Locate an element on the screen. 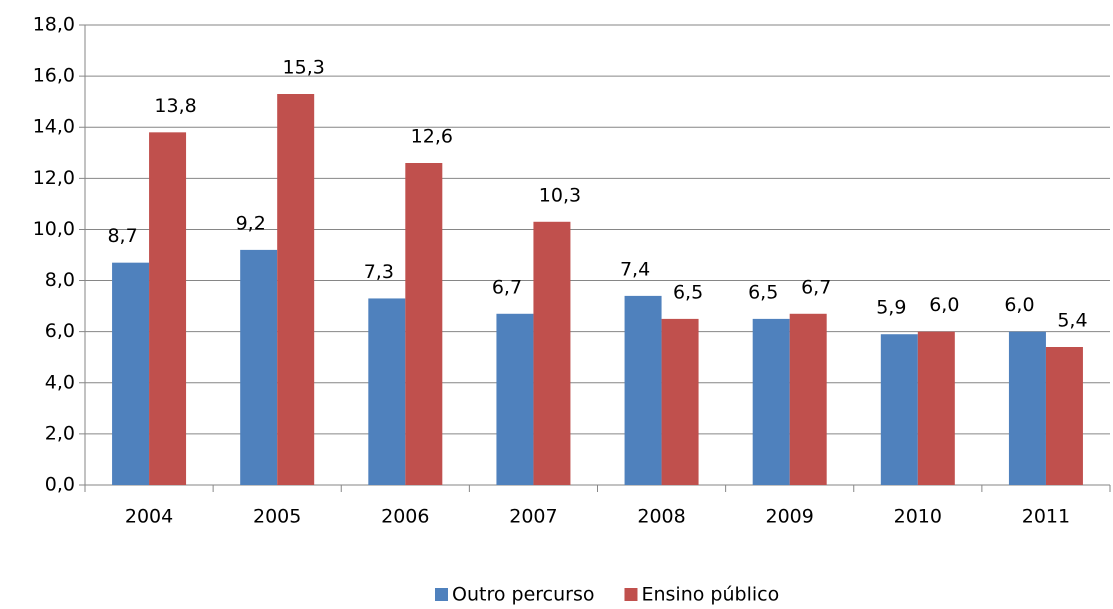 The width and height of the screenshot is (1113, 609). value-label: 7,3 is located at coordinates (379, 272).